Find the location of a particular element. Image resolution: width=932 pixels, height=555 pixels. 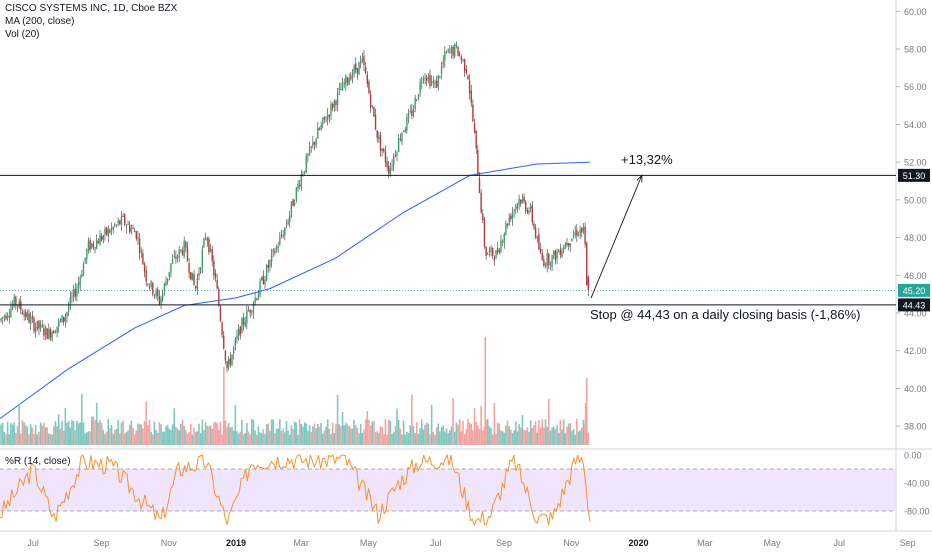

price-label-box is located at coordinates (914, 290).